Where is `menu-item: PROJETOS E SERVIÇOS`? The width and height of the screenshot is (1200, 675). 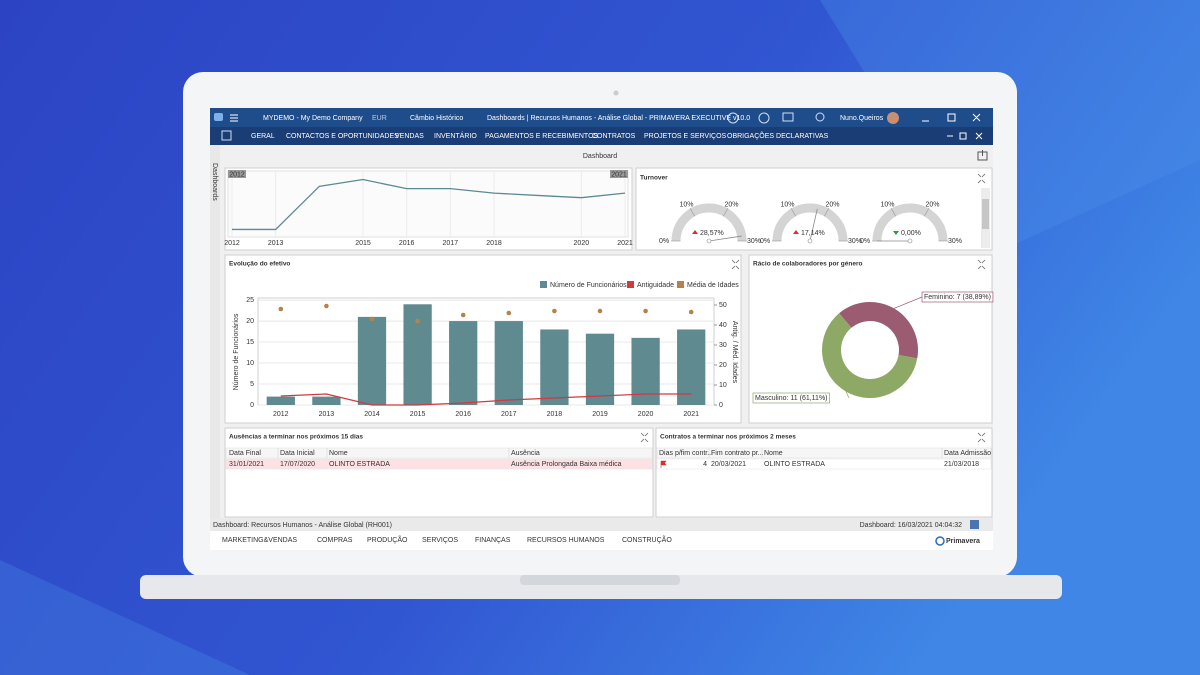
menu-item: PROJETOS E SERVIÇOS is located at coordinates (685, 136).